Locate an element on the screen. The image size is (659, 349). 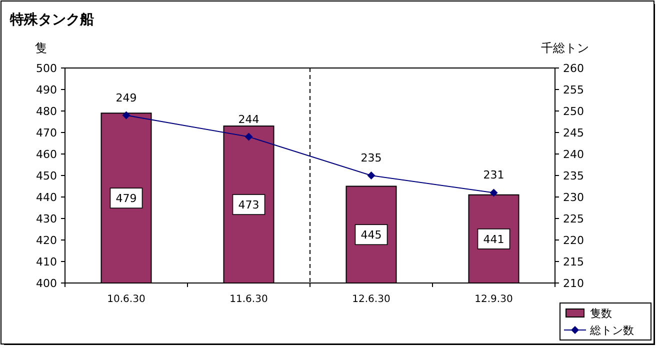
y-axis-title: 隻 is located at coordinates (41, 48).